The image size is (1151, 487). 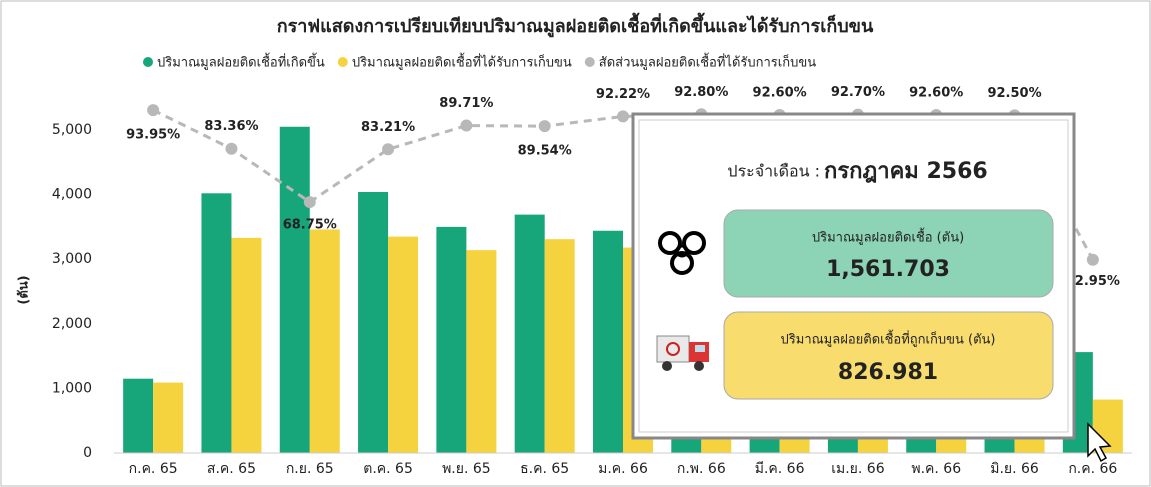 I want to click on x-tick-label: มี.ค. 66, so click(x=780, y=469).